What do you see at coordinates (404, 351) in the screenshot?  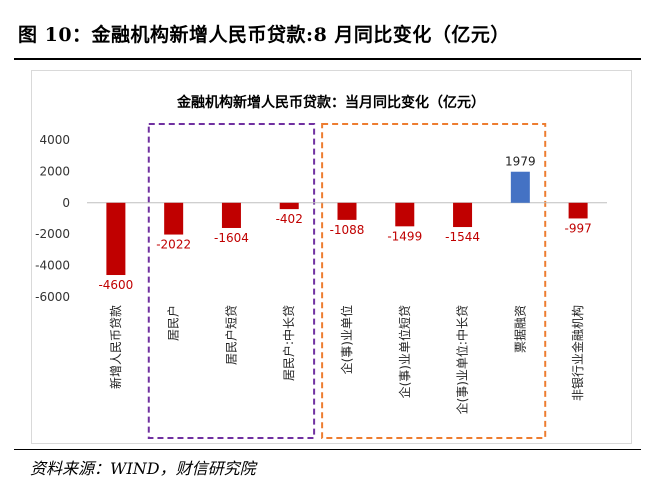 I see `category-label-5: 企(事)业单位短贷` at bounding box center [404, 351].